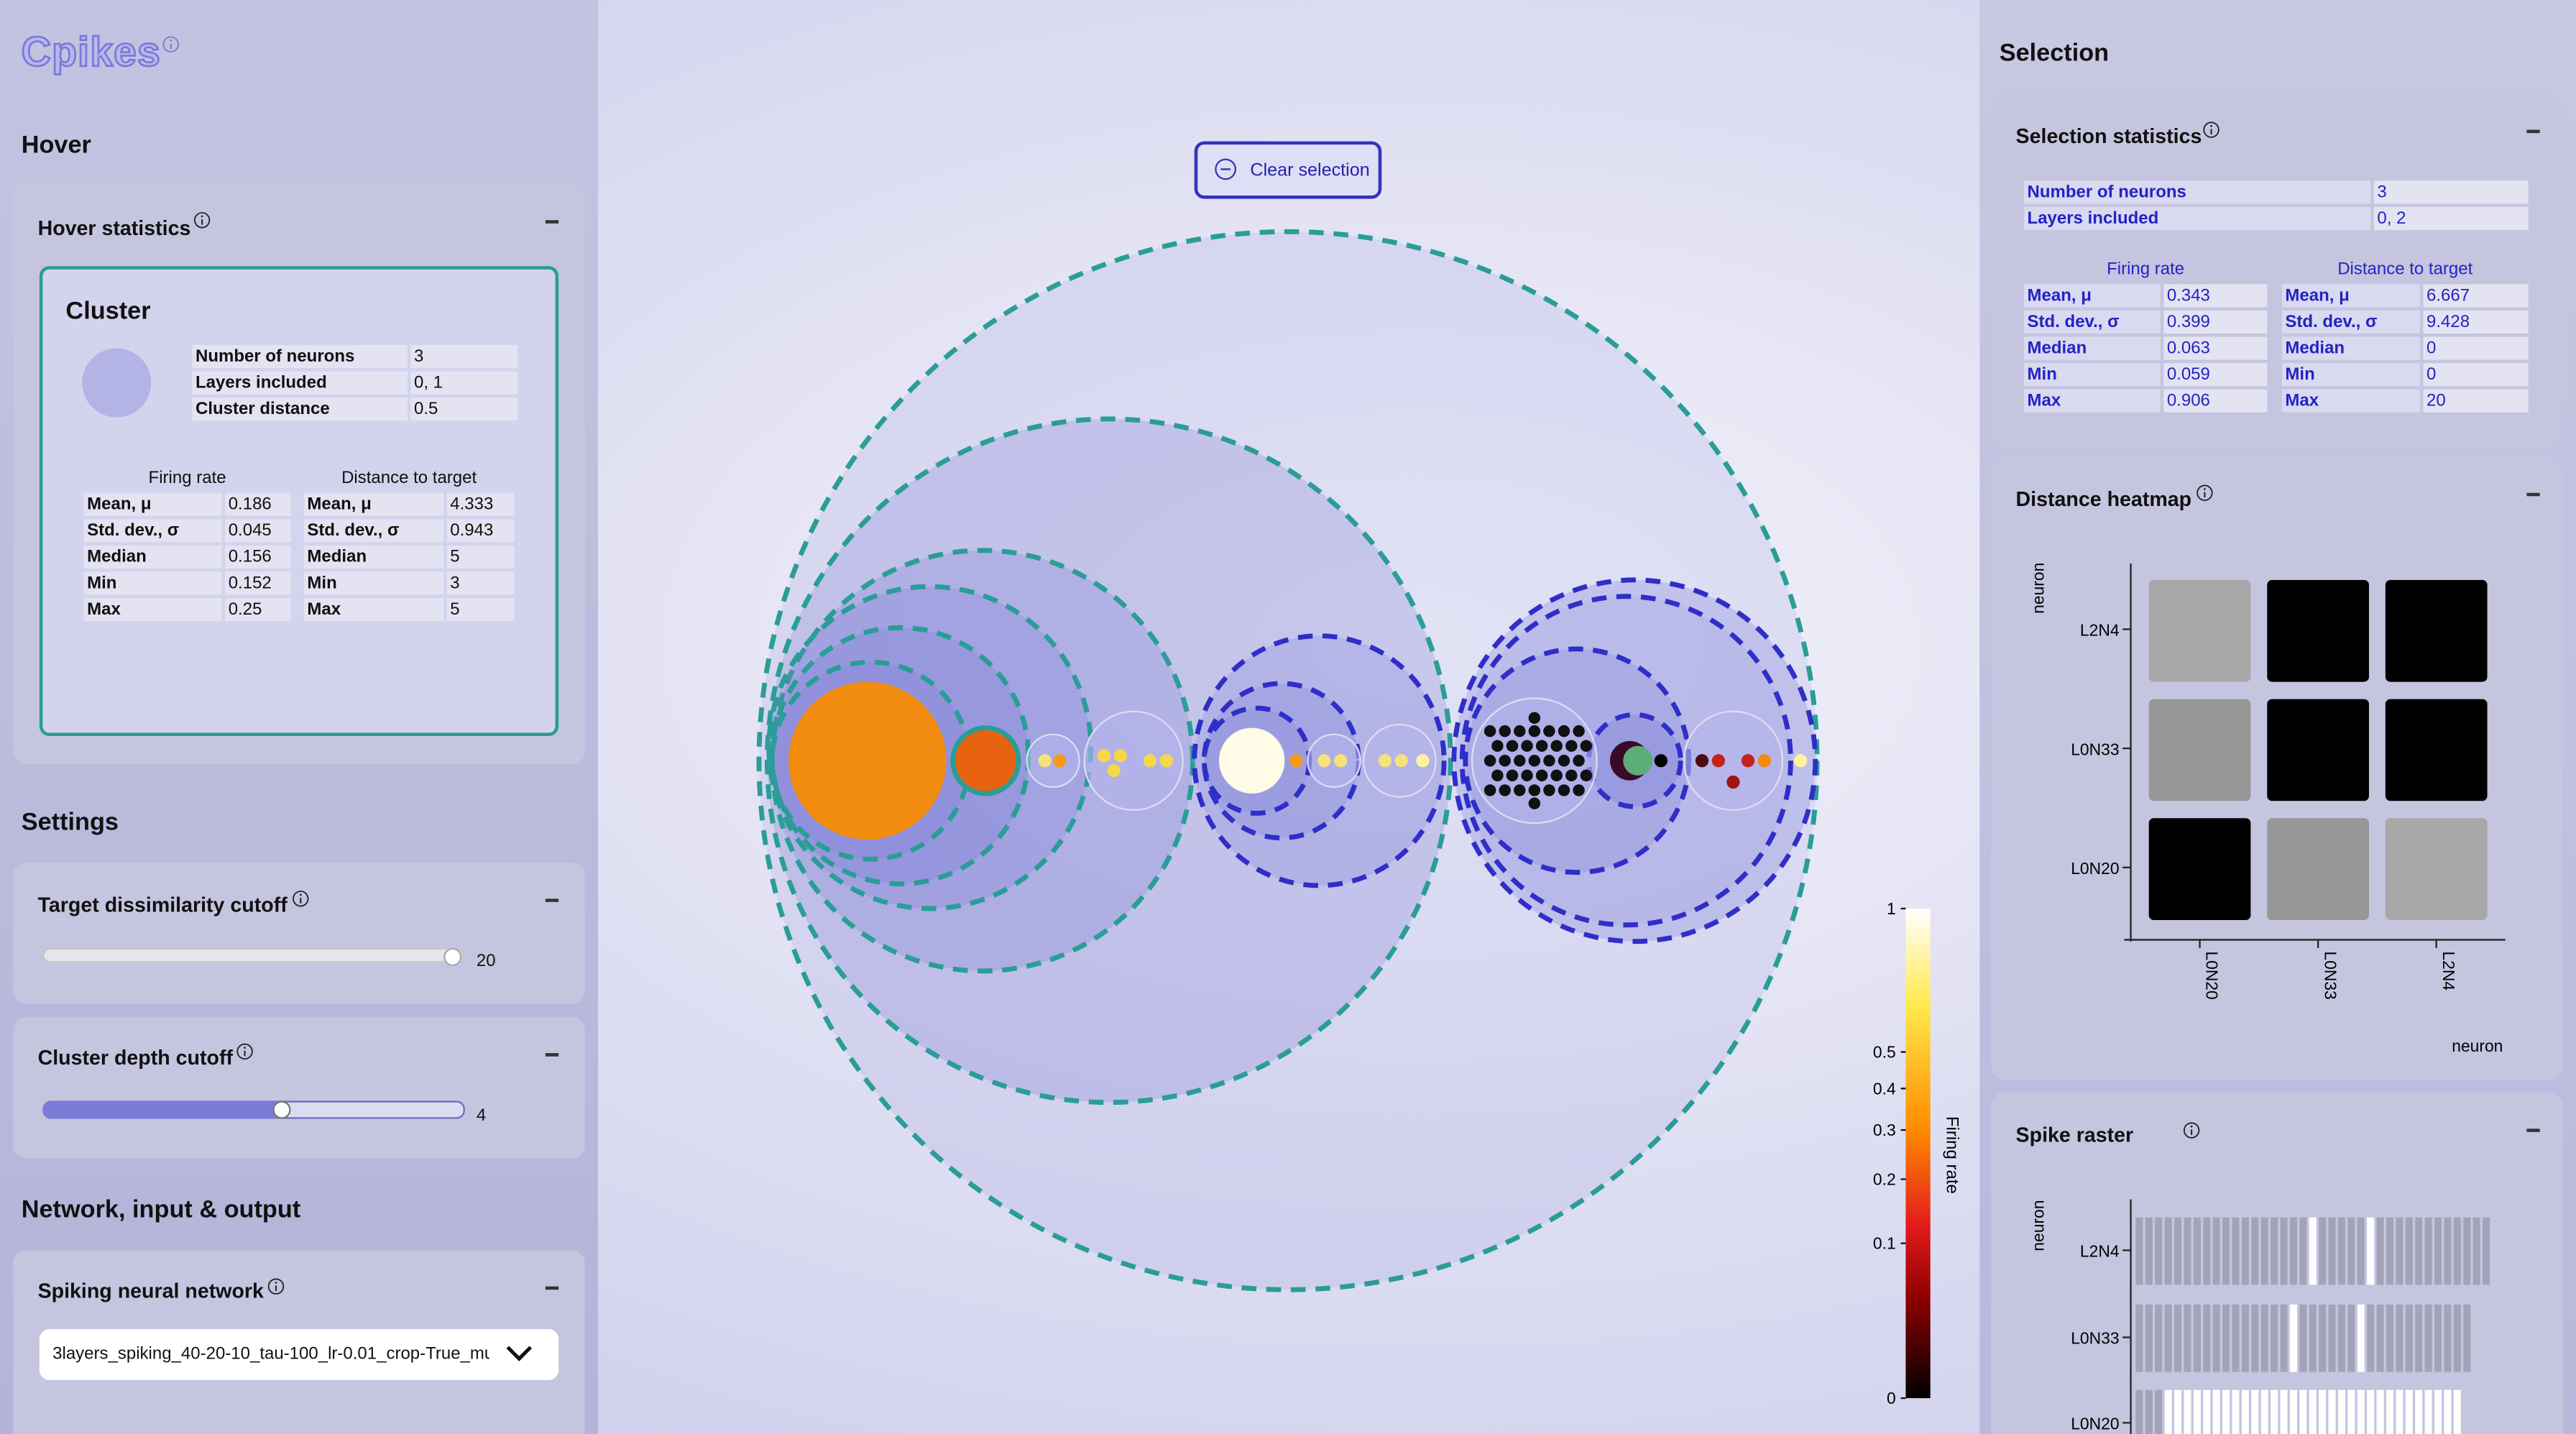 The width and height of the screenshot is (2576, 1434). I want to click on panel-title: Target dissimilarity cutoff, so click(162, 905).